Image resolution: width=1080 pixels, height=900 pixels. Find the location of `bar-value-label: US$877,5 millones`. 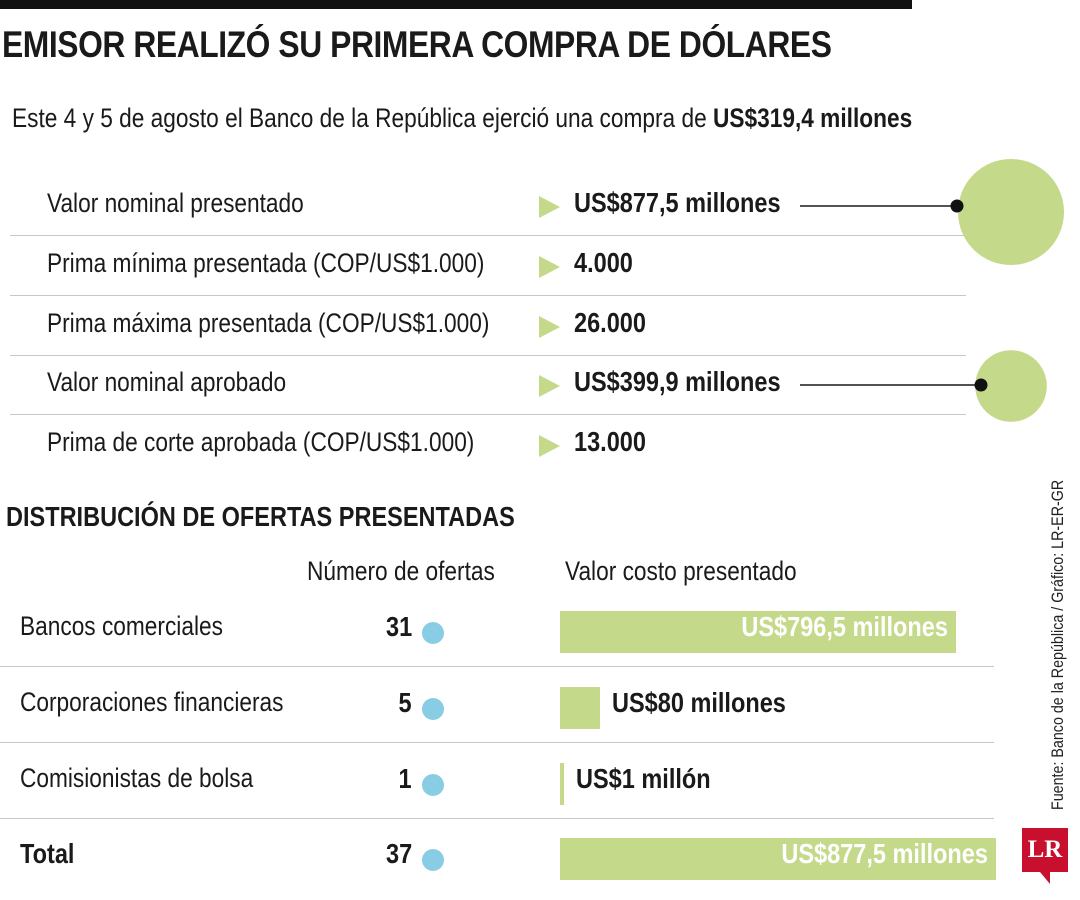

bar-value-label: US$877,5 millones is located at coordinates (884, 853).